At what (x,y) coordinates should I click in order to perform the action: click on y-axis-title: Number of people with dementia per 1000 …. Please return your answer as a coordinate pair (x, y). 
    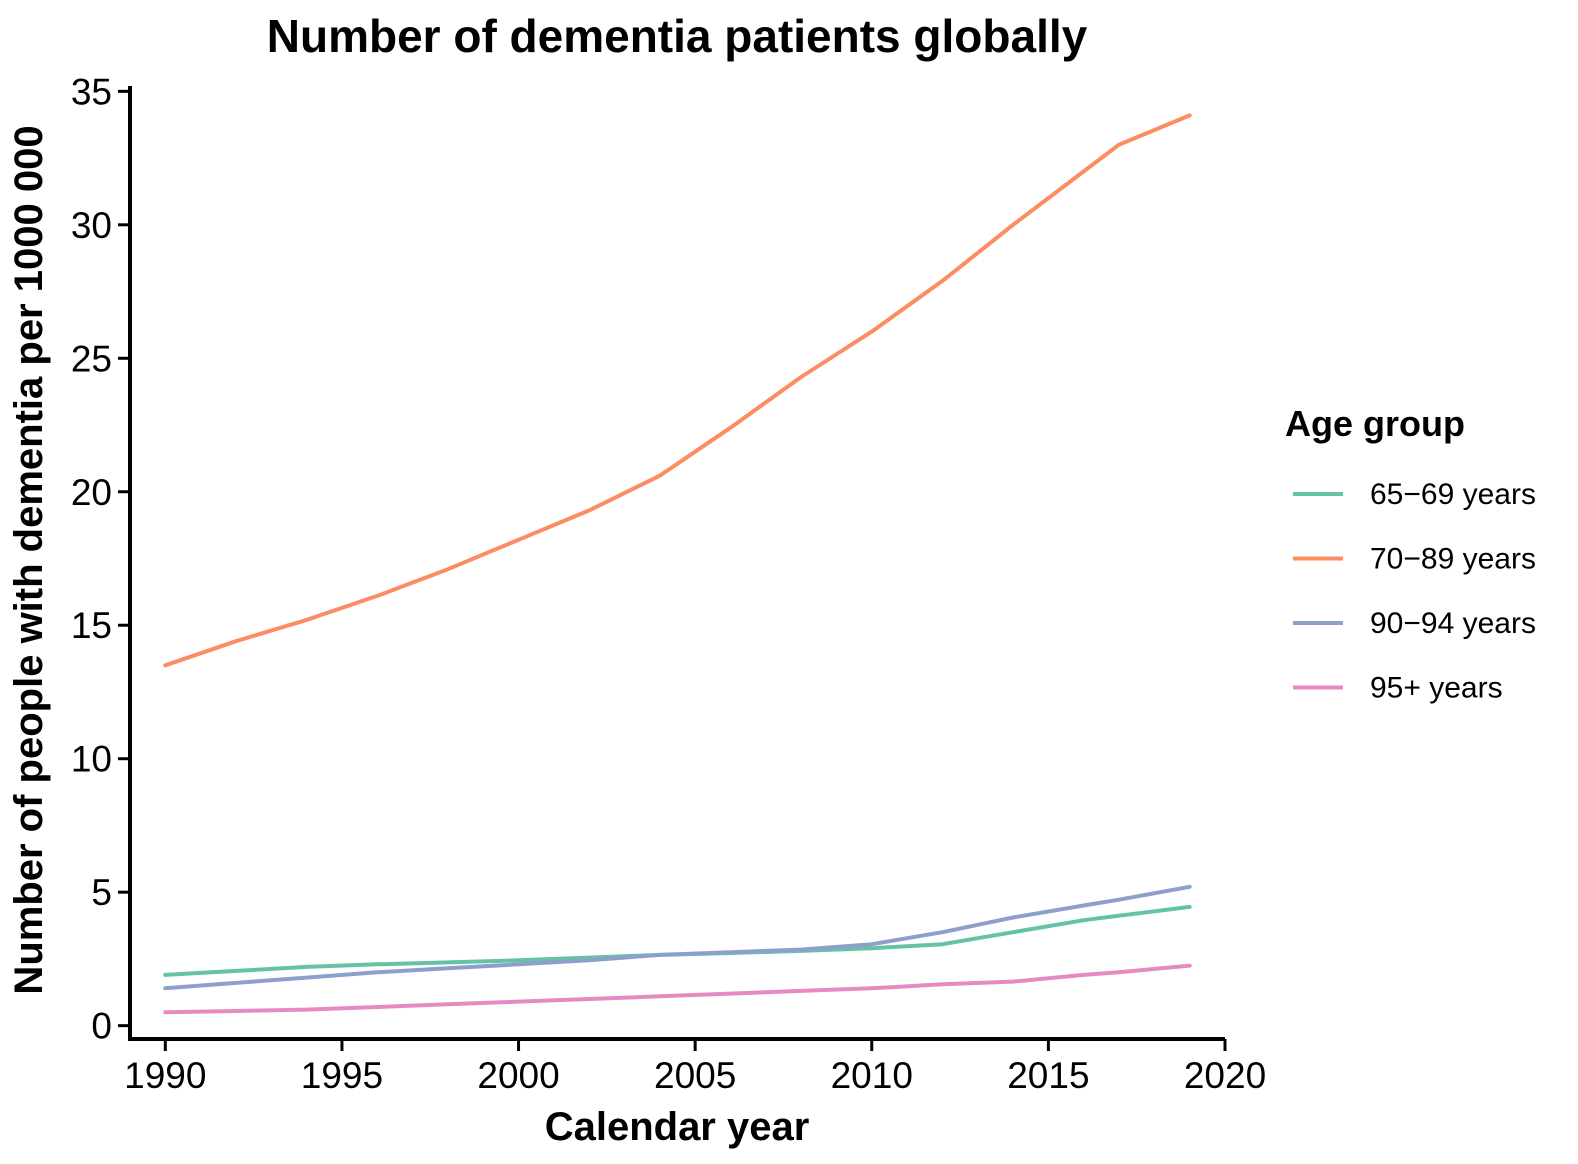
    Looking at the image, I should click on (29, 559).